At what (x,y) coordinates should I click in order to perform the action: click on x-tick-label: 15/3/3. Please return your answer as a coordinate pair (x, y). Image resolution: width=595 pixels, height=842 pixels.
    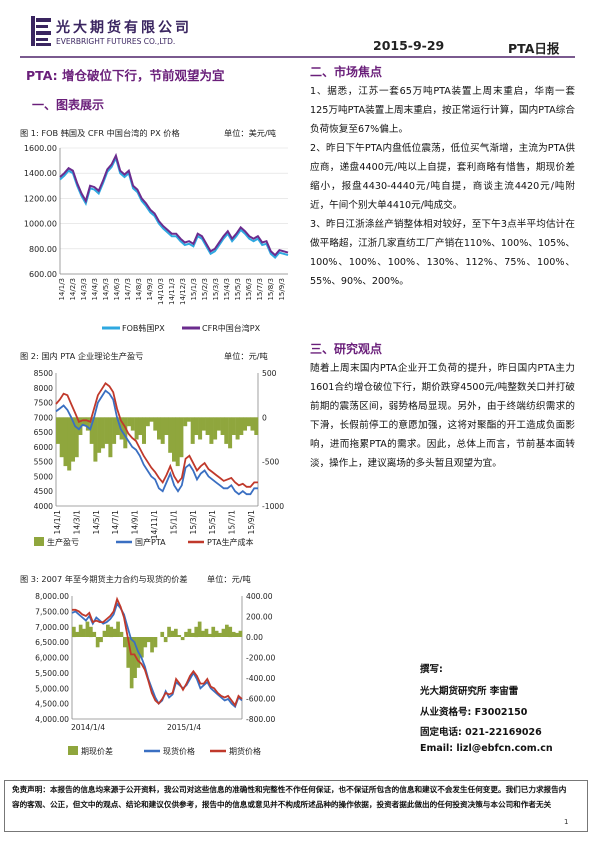
    Looking at the image, I should click on (216, 289).